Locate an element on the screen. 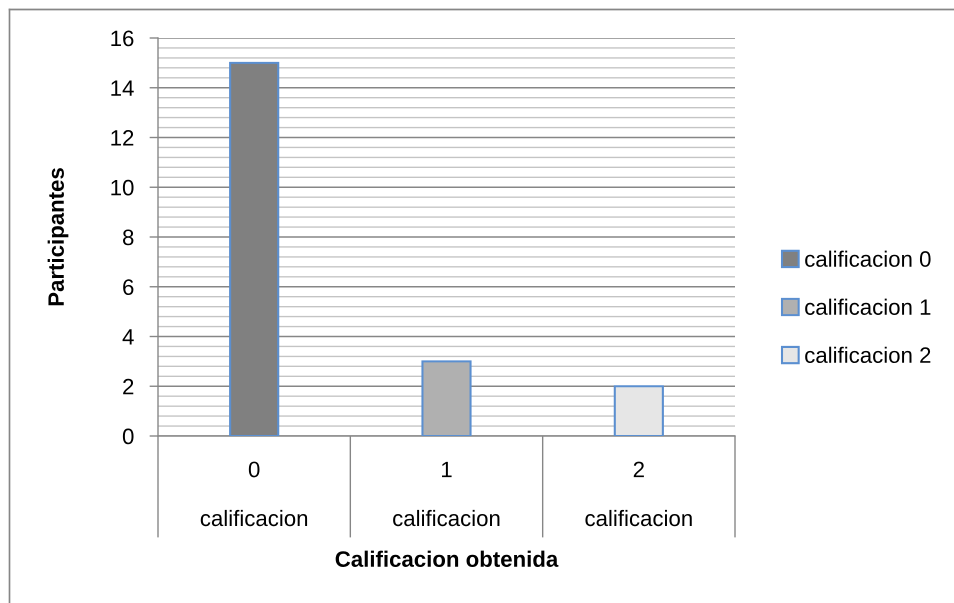 This screenshot has width=954, height=603. y-tick-label: 0 is located at coordinates (128, 436).